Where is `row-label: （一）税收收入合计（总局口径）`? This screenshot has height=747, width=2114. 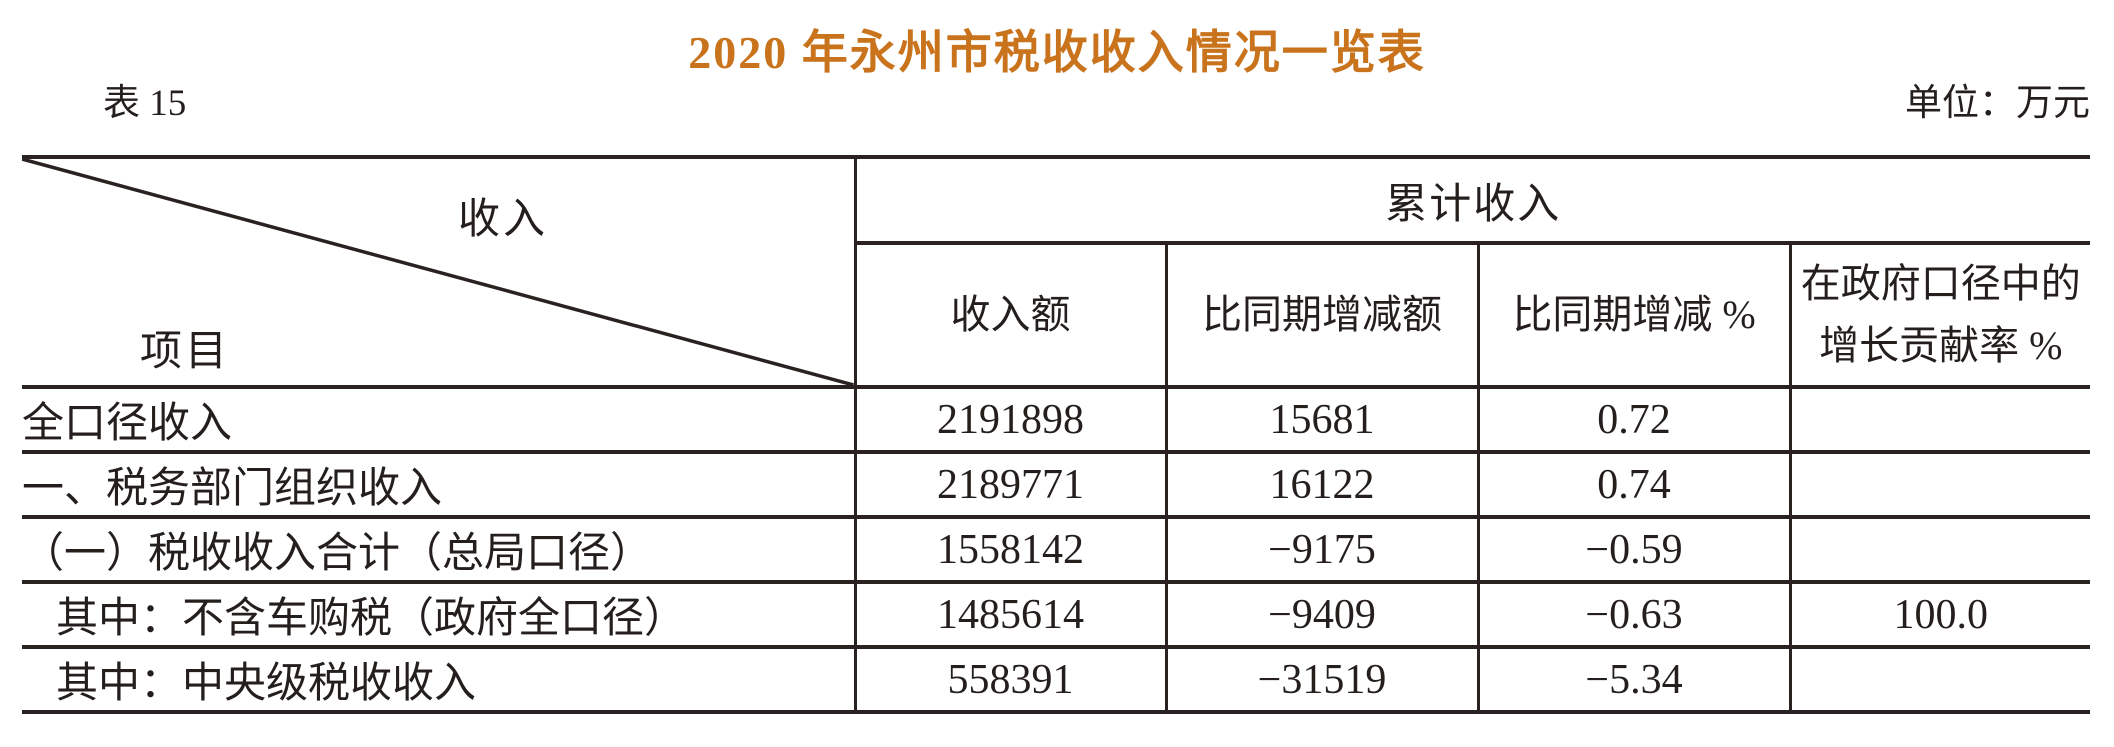
row-label: （一）税收收入合计（总局口径） is located at coordinates (438, 550).